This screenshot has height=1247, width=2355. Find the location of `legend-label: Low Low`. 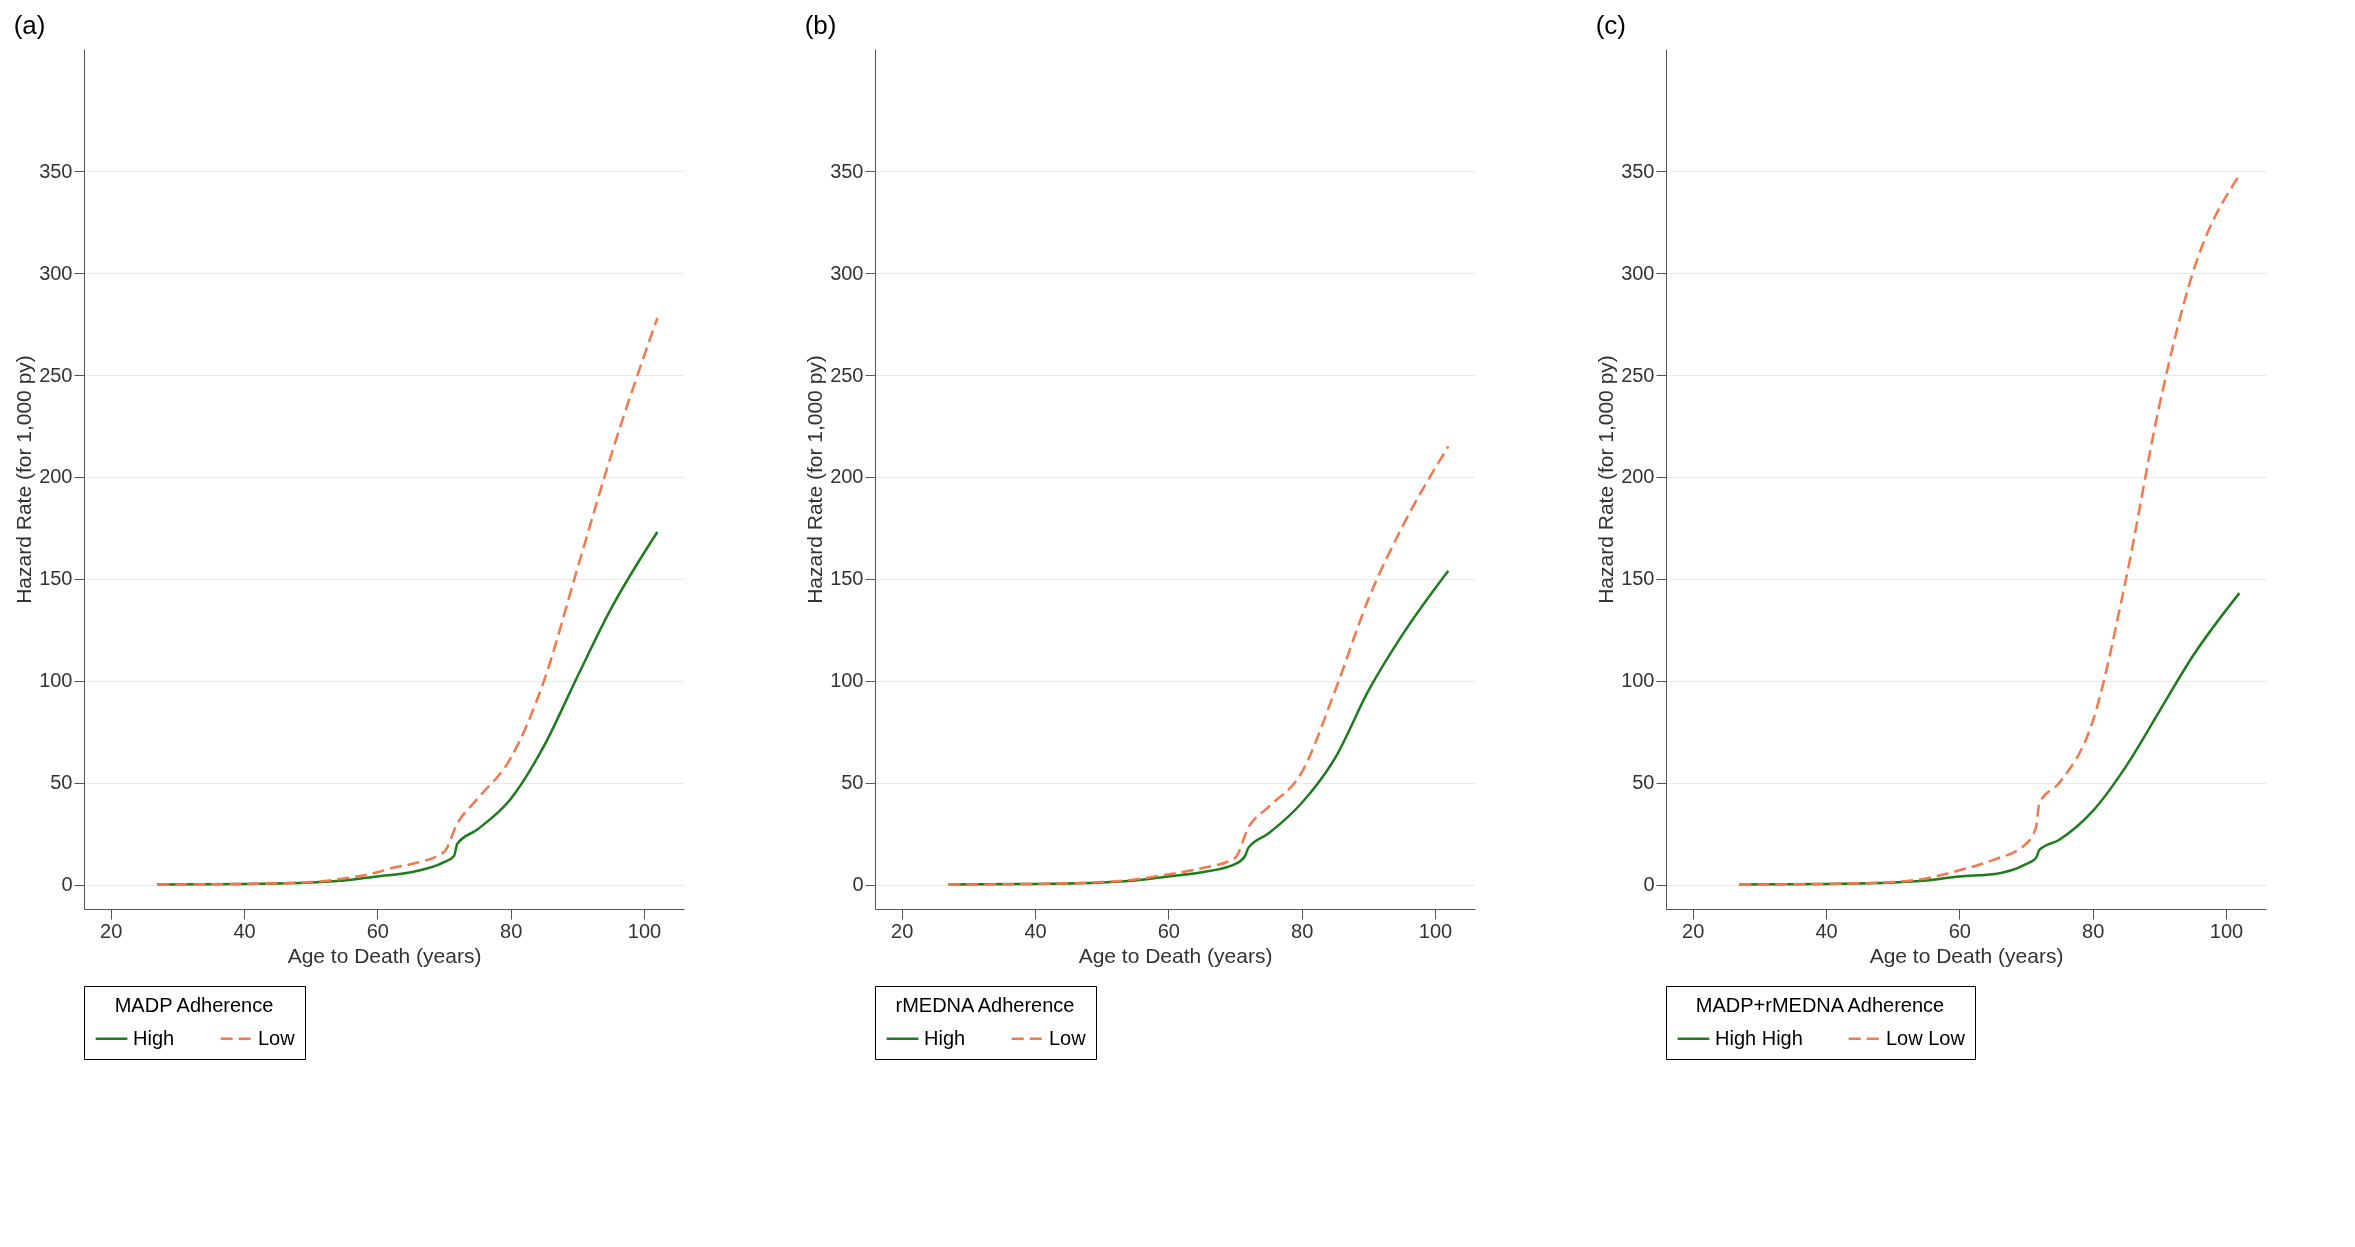

legend-label: Low Low is located at coordinates (1926, 1037).